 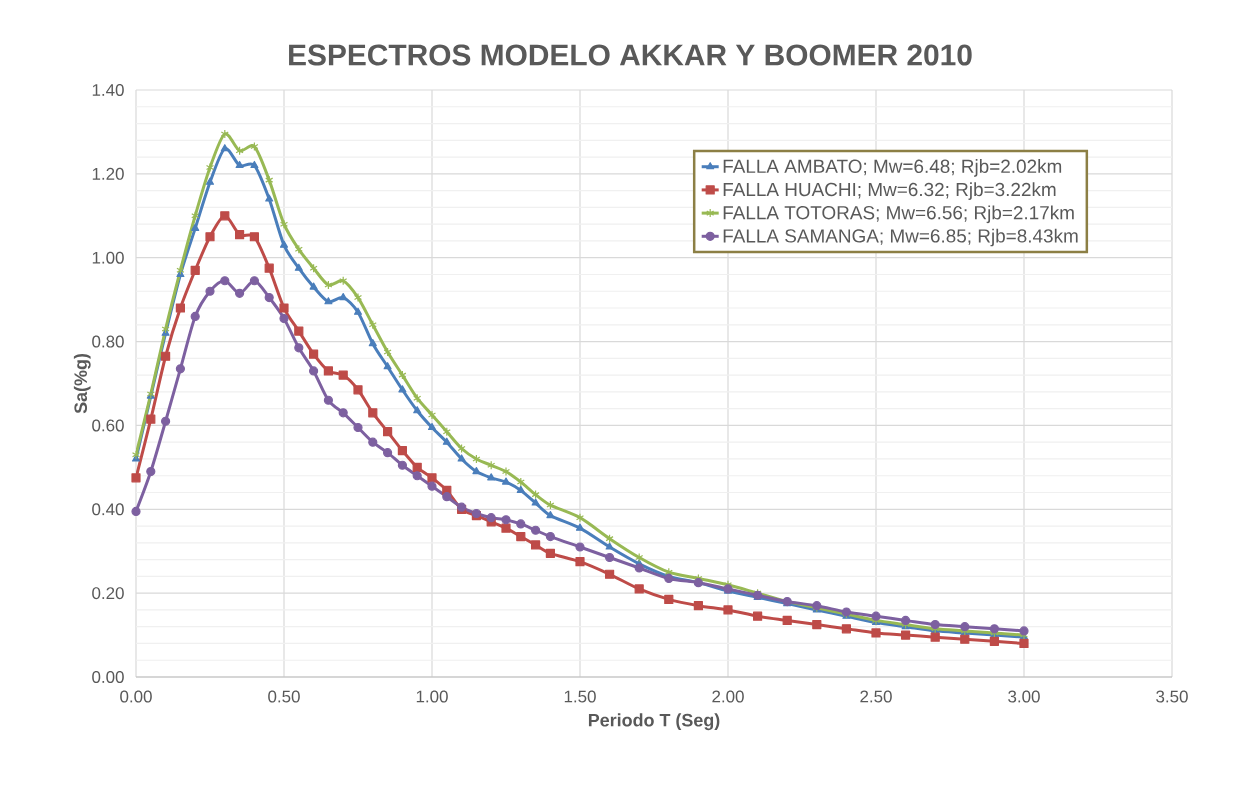 What do you see at coordinates (900, 237) in the screenshot?
I see `legend-label: FALLA SAMANGA; Mw=6.85; Rjb=8.43km` at bounding box center [900, 237].